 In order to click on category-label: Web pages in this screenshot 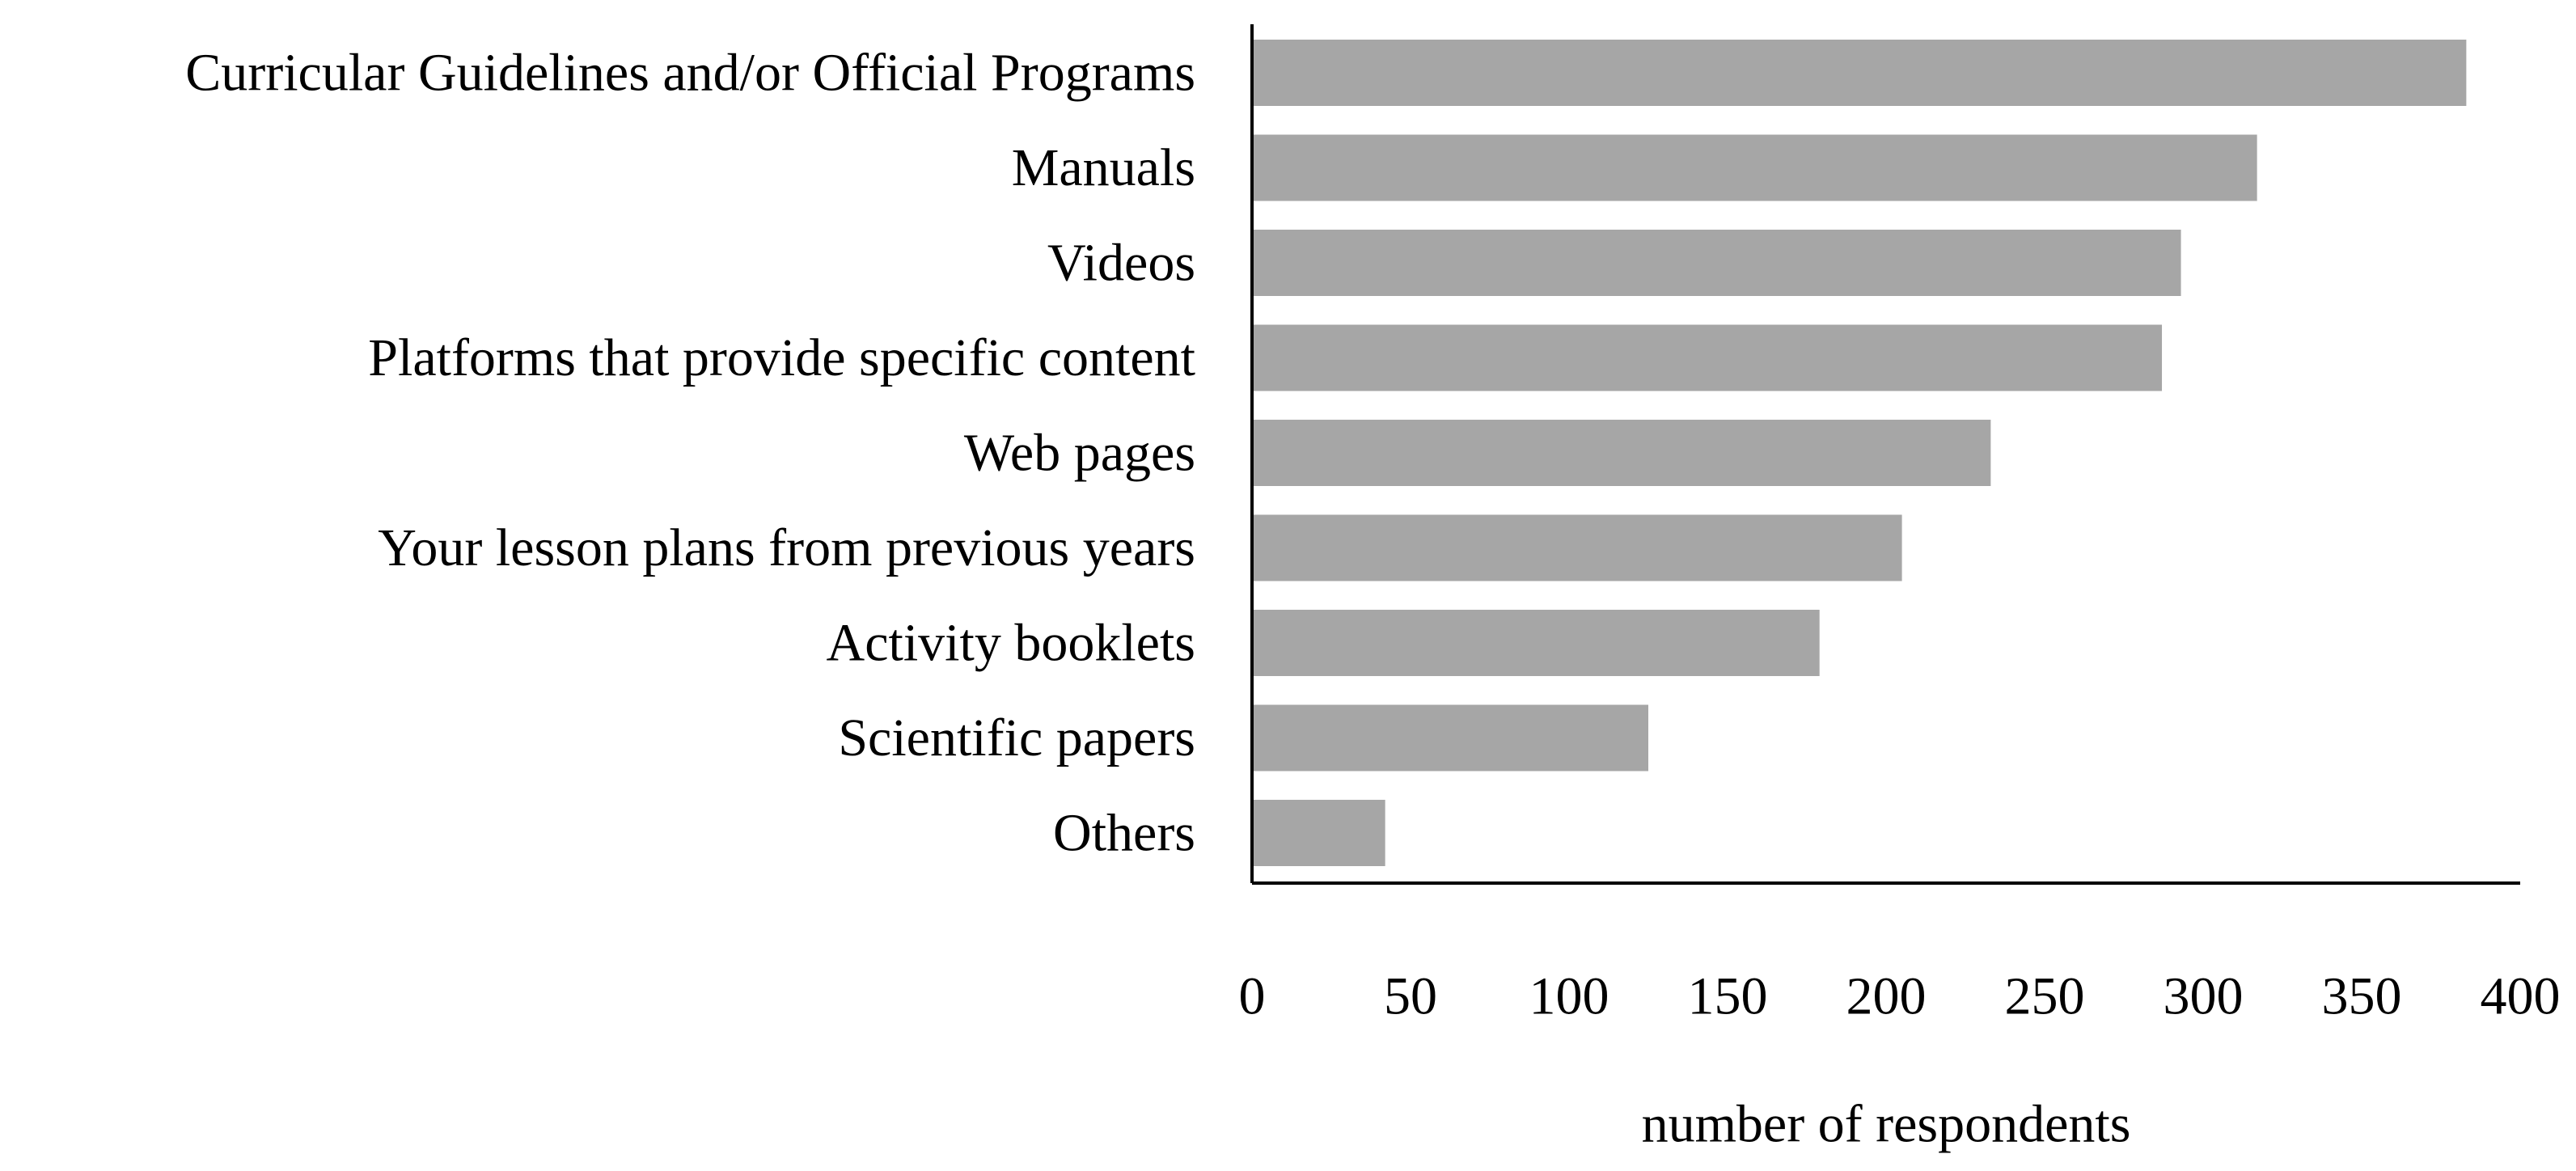, I will do `click(1080, 453)`.